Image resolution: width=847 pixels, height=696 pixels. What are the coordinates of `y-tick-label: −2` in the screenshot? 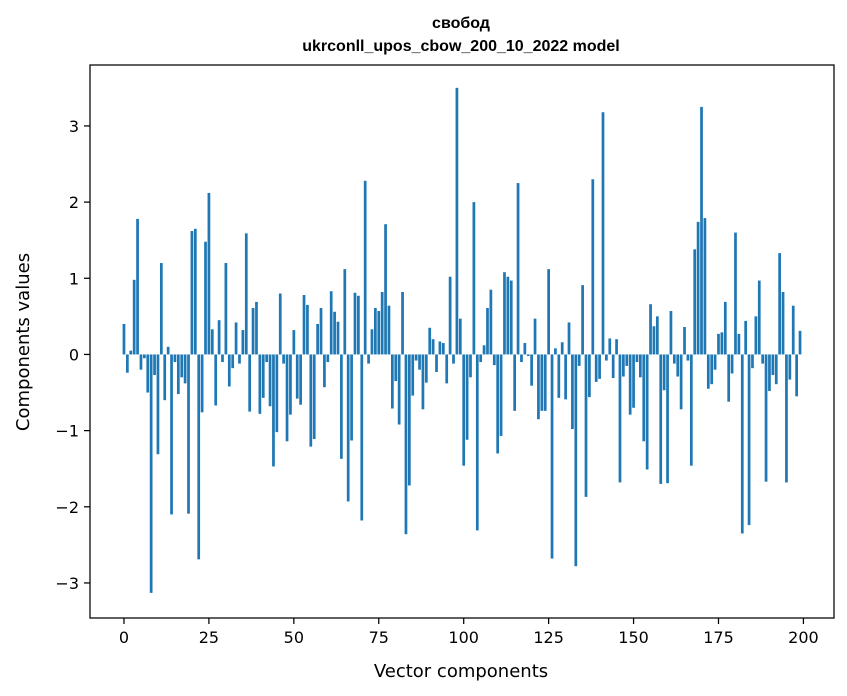 It's located at (67, 507).